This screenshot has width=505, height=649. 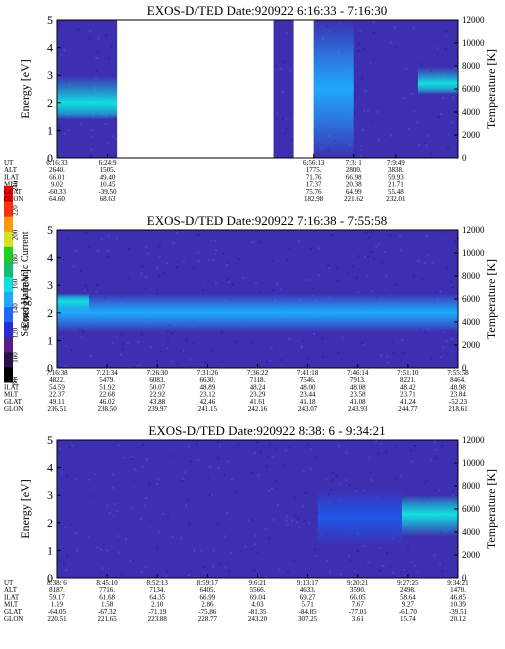 What do you see at coordinates (50, 48) in the screenshot?
I see `y-tick-label: 4` at bounding box center [50, 48].